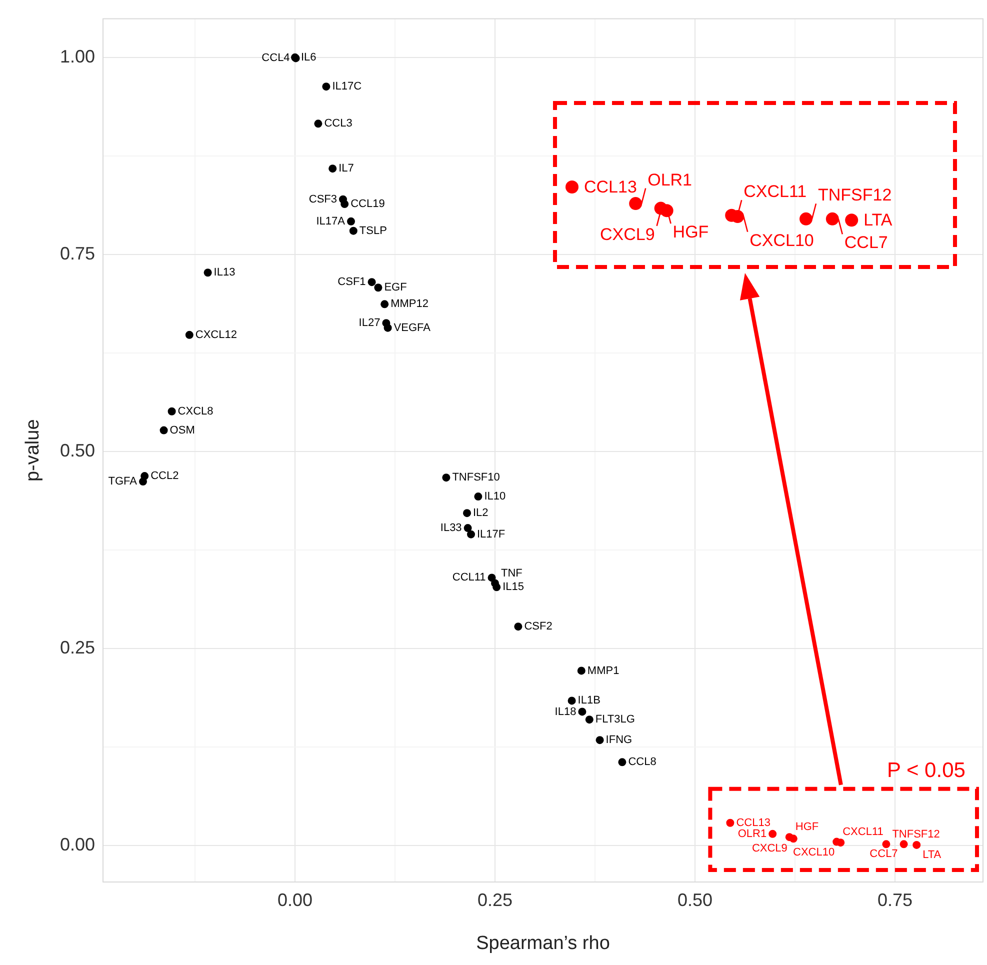 The height and width of the screenshot is (965, 987). What do you see at coordinates (807, 827) in the screenshot?
I see `annotation: HGF` at bounding box center [807, 827].